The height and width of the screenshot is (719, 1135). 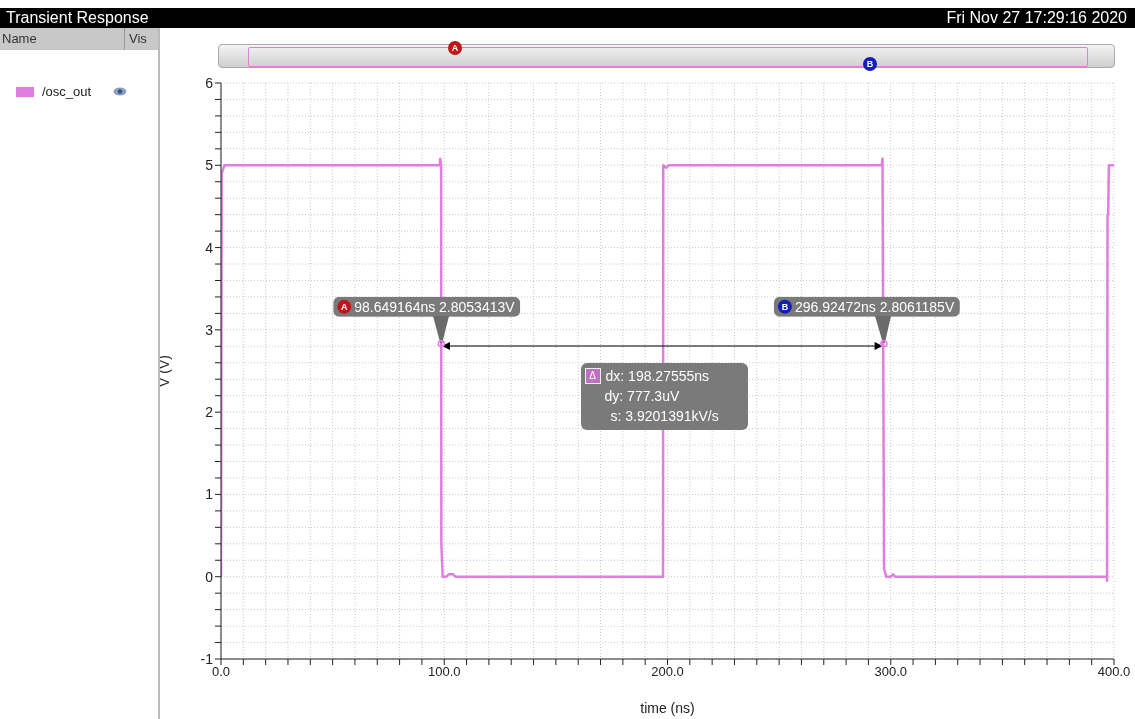 I want to click on y-tick-label: 4, so click(x=209, y=247).